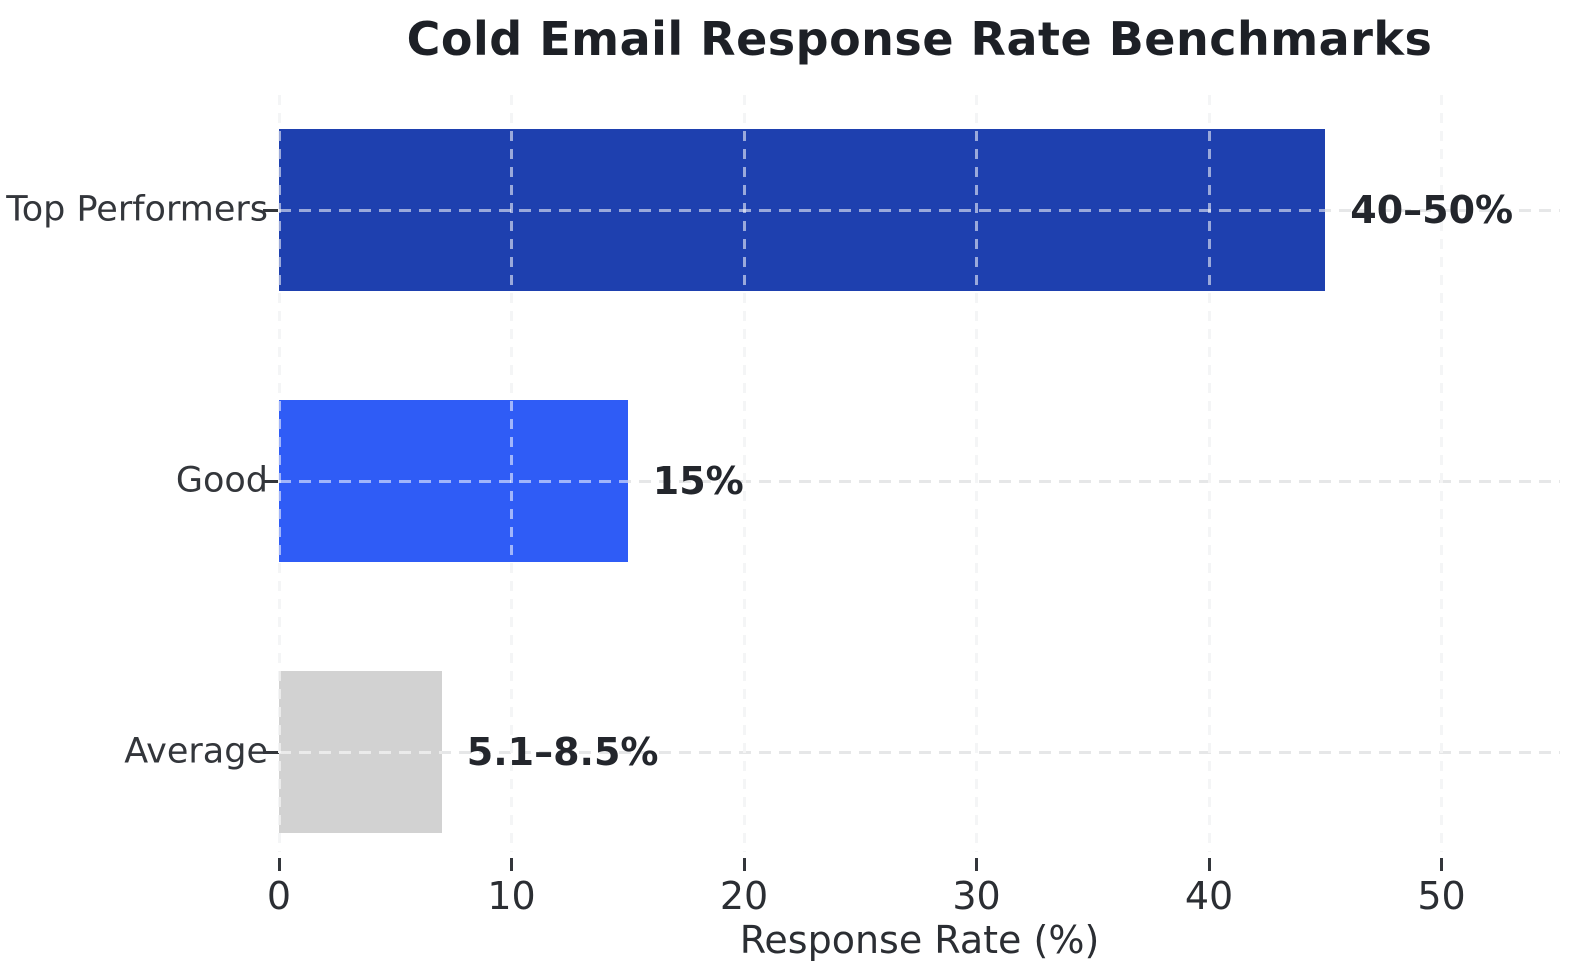 The height and width of the screenshot is (979, 1580). Describe the element at coordinates (271, 752) in the screenshot. I see `y-tick-mark-average` at that location.